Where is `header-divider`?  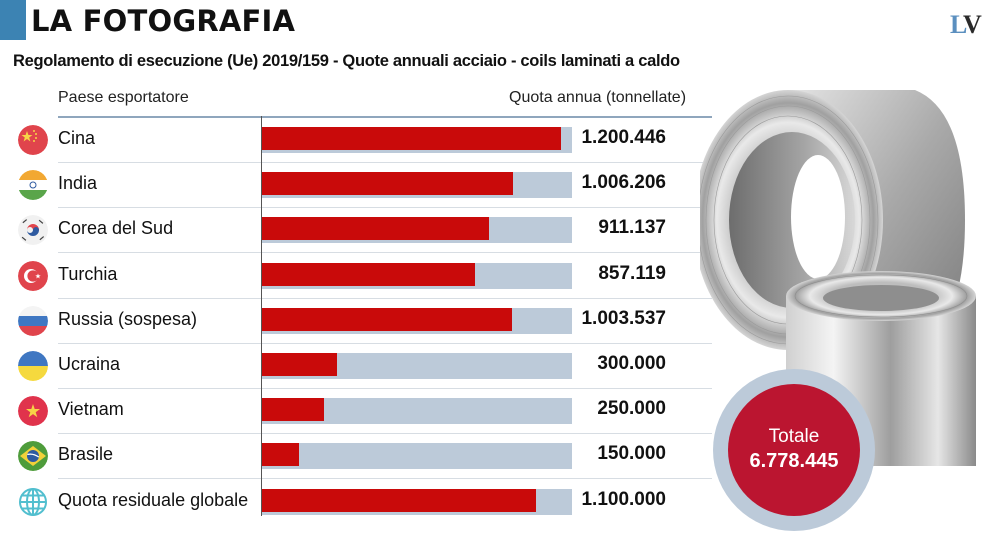 header-divider is located at coordinates (385, 117).